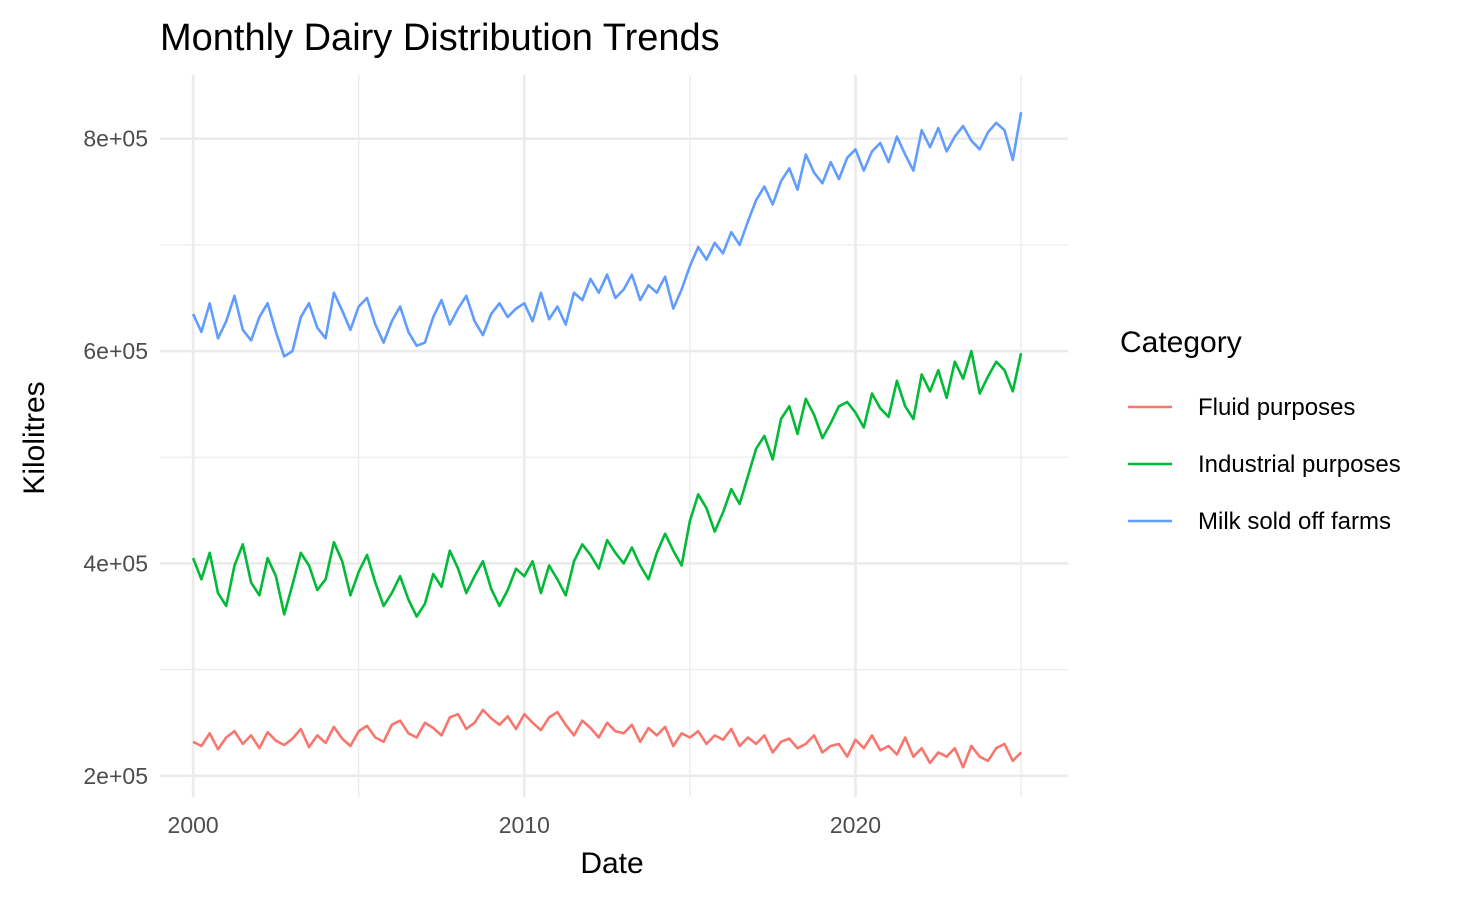  I want to click on y-axis-title: Kilolitres, so click(34, 437).